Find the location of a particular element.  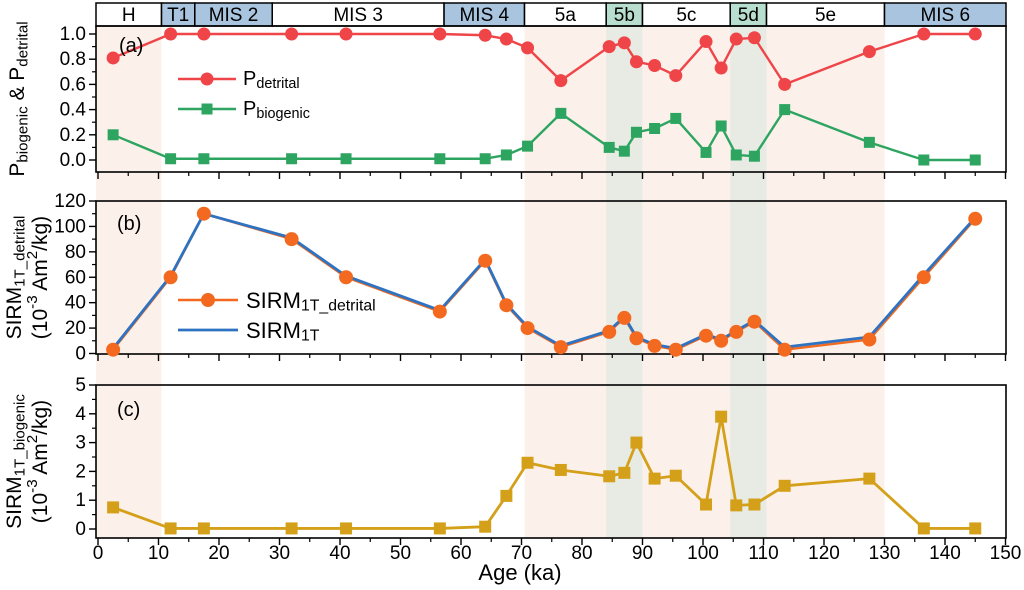

x-tick-label: 140 is located at coordinates (945, 553).